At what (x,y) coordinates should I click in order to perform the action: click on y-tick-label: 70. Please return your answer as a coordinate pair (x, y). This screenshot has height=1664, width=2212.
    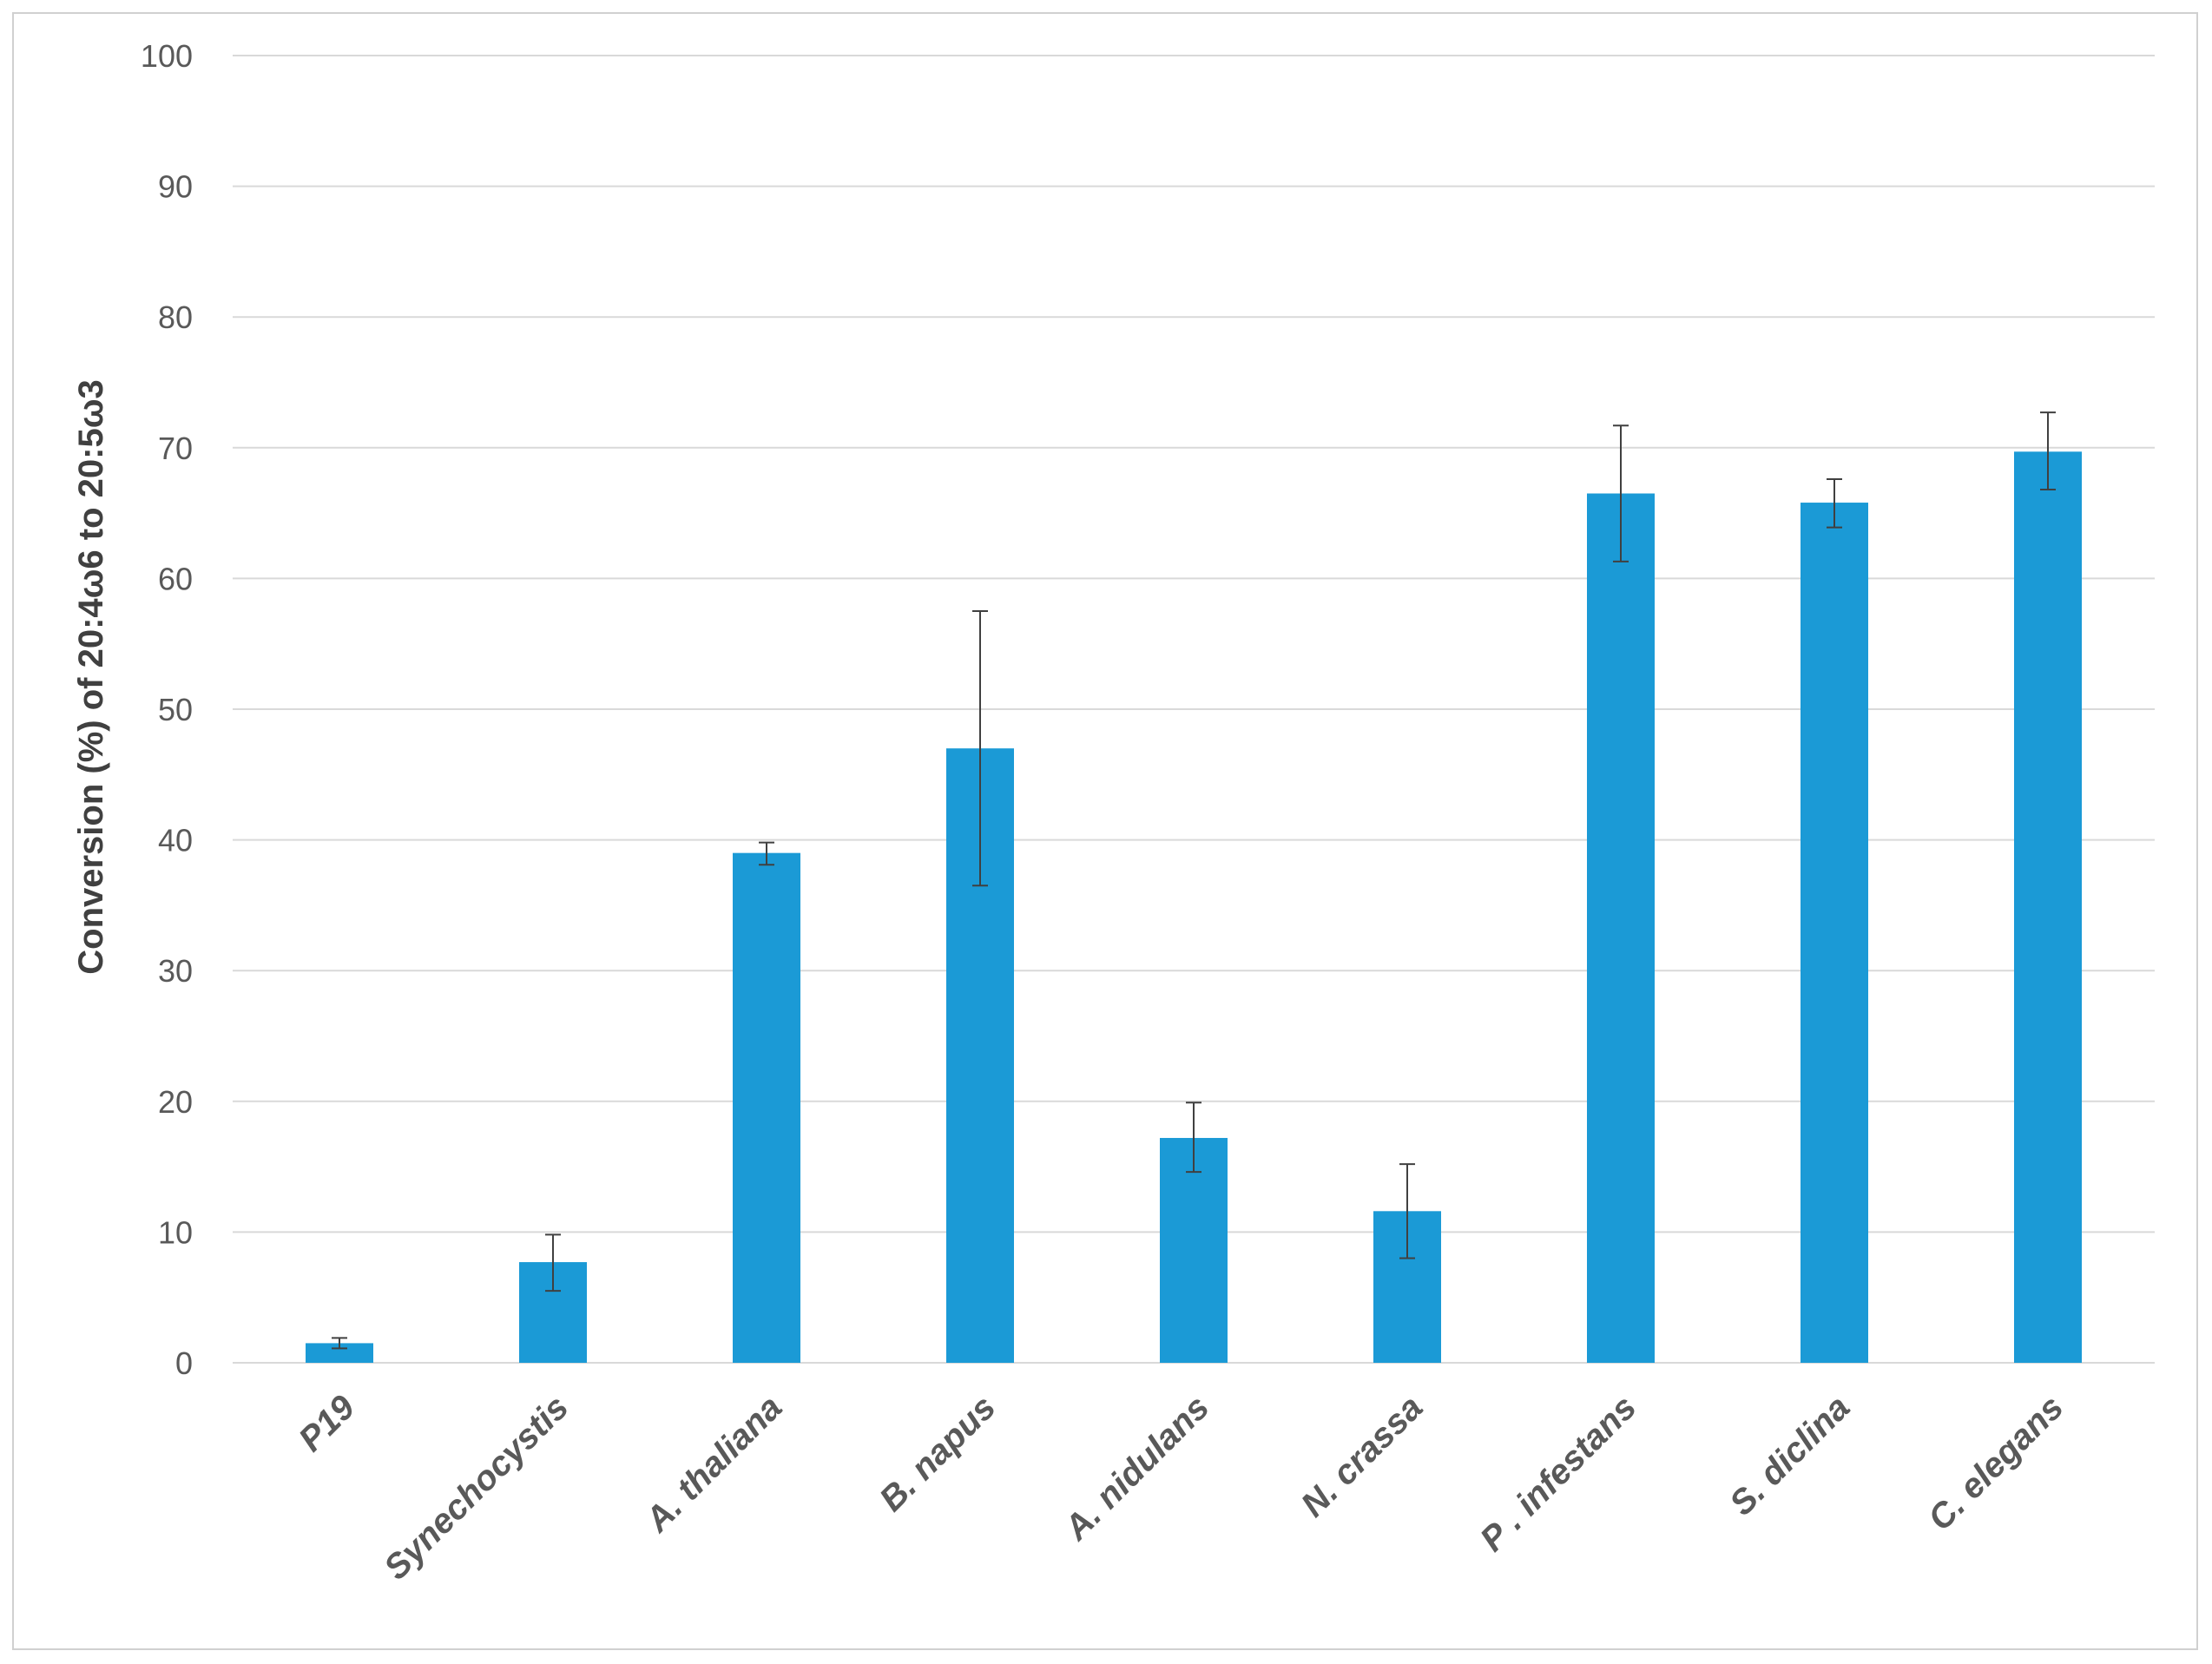
    Looking at the image, I should click on (175, 448).